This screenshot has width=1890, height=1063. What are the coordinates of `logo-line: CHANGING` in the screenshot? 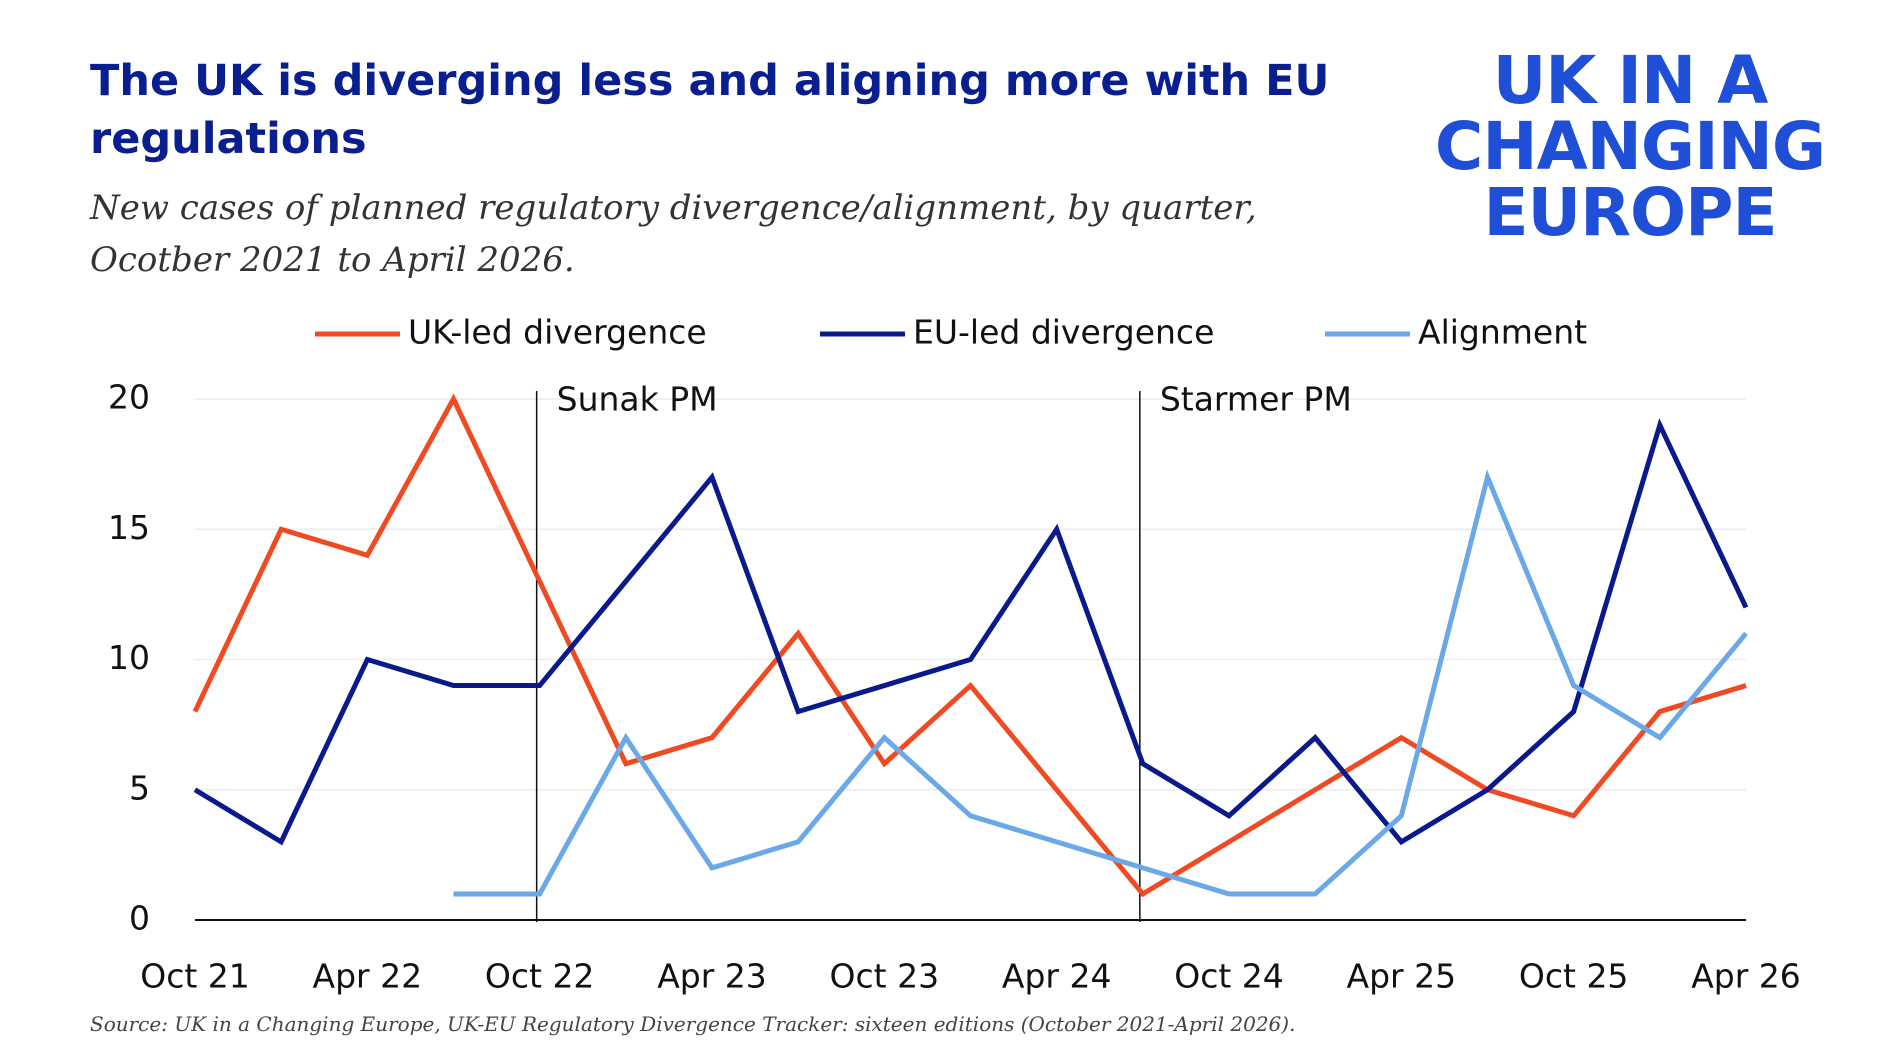 It's located at (1630, 146).